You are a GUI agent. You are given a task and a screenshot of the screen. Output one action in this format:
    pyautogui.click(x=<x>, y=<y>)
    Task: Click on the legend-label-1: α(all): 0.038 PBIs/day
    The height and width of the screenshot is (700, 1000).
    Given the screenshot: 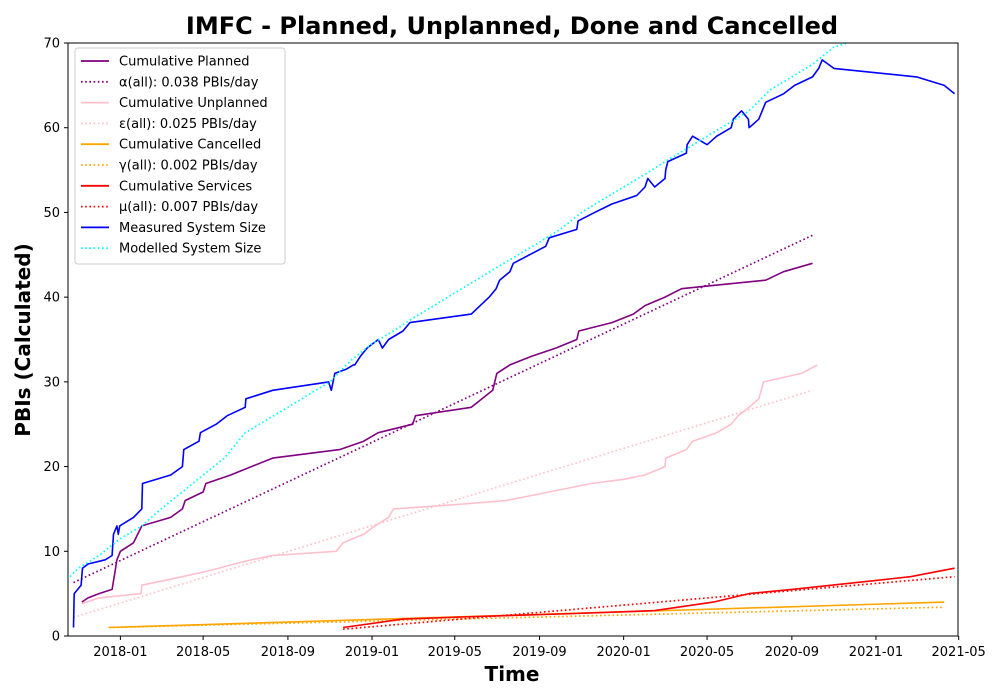 What is the action you would take?
    pyautogui.click(x=189, y=82)
    